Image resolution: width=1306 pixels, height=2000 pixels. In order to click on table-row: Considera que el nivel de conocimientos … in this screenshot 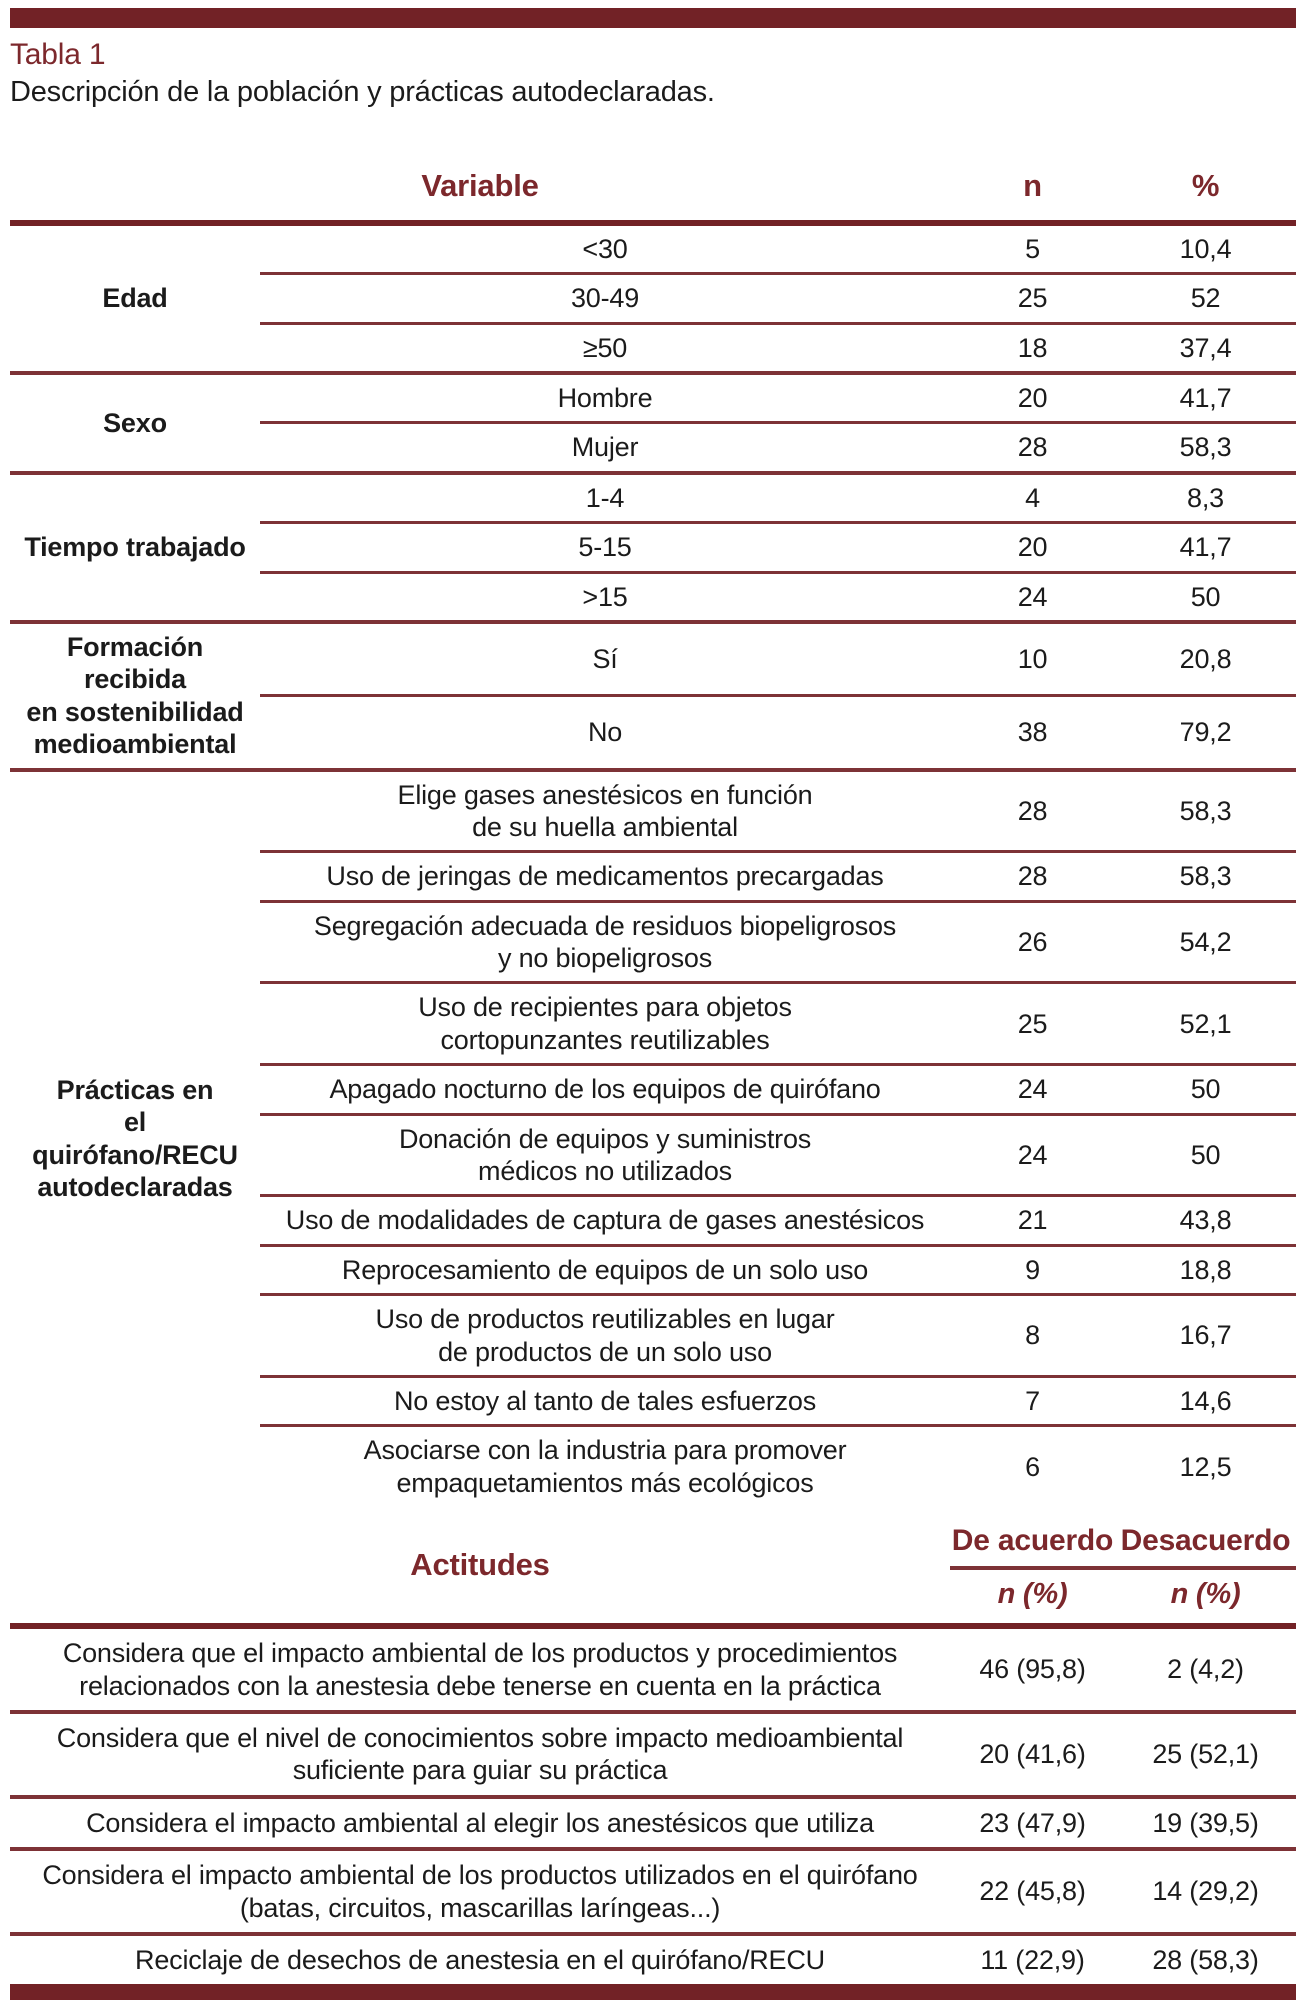, I will do `click(653, 1753)`.